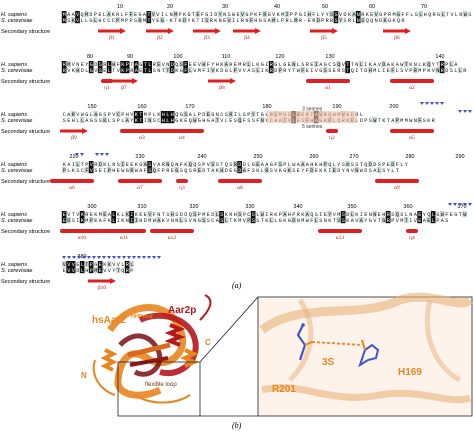 The height and width of the screenshot is (432, 474). I want to click on hsaar2-label: hsAar2, so click(109, 320).